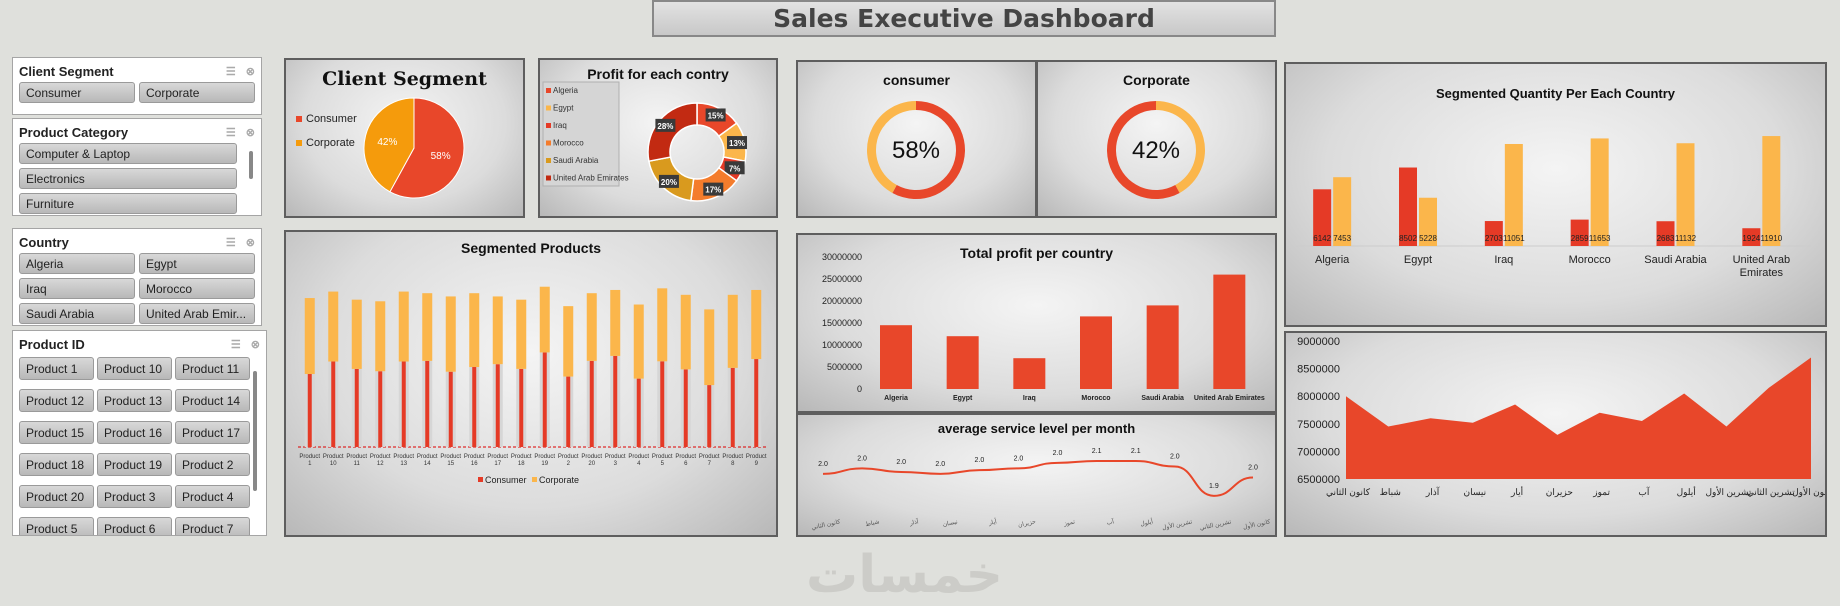 The image size is (1840, 606). What do you see at coordinates (212, 432) in the screenshot?
I see `slicer-item-product: Product 17` at bounding box center [212, 432].